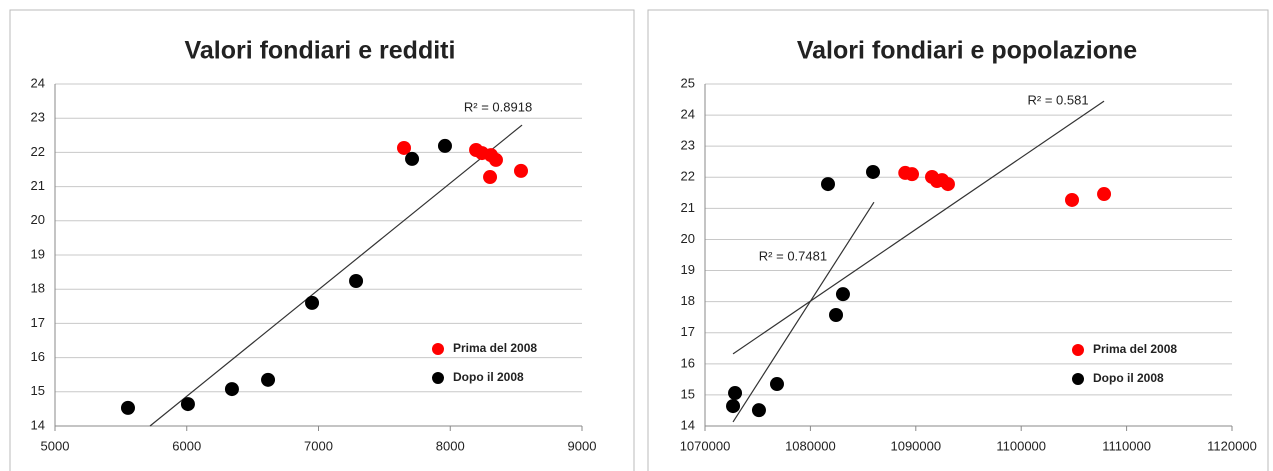 This screenshot has height=471, width=1273. What do you see at coordinates (1232, 445) in the screenshot?
I see `x-tick-label: 1120000` at bounding box center [1232, 445].